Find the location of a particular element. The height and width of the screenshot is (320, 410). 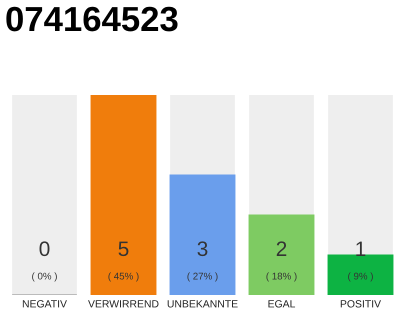

x-tick-label: VERWIRREND is located at coordinates (123, 304).